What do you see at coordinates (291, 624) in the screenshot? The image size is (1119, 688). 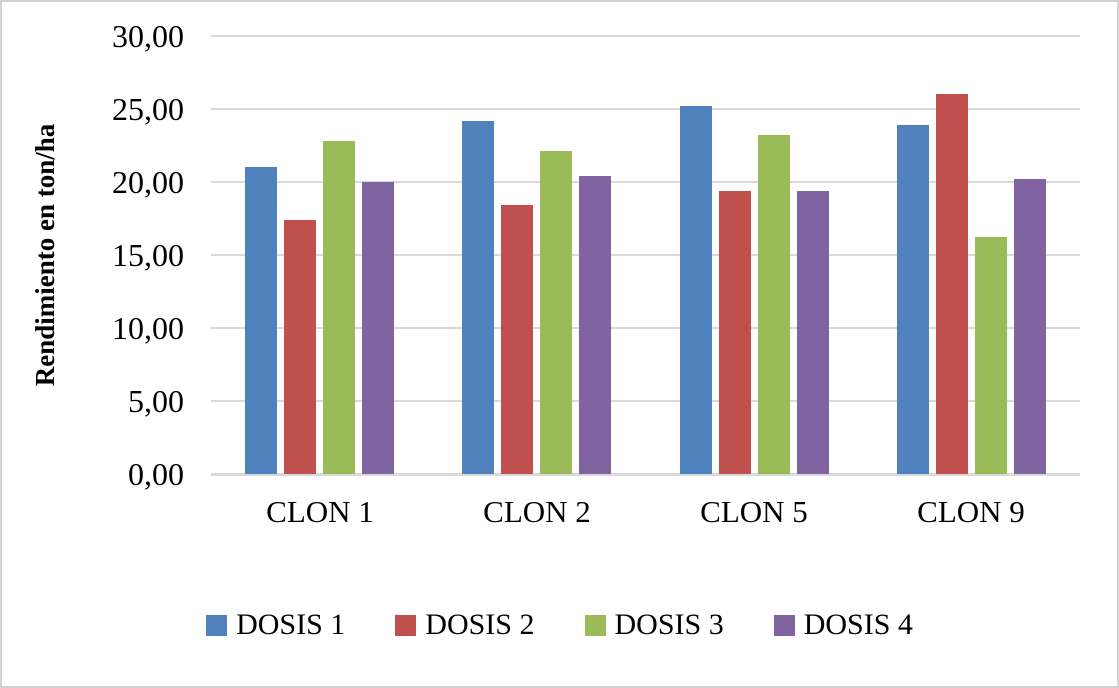 I see `legend-label: DOSIS 1` at bounding box center [291, 624].